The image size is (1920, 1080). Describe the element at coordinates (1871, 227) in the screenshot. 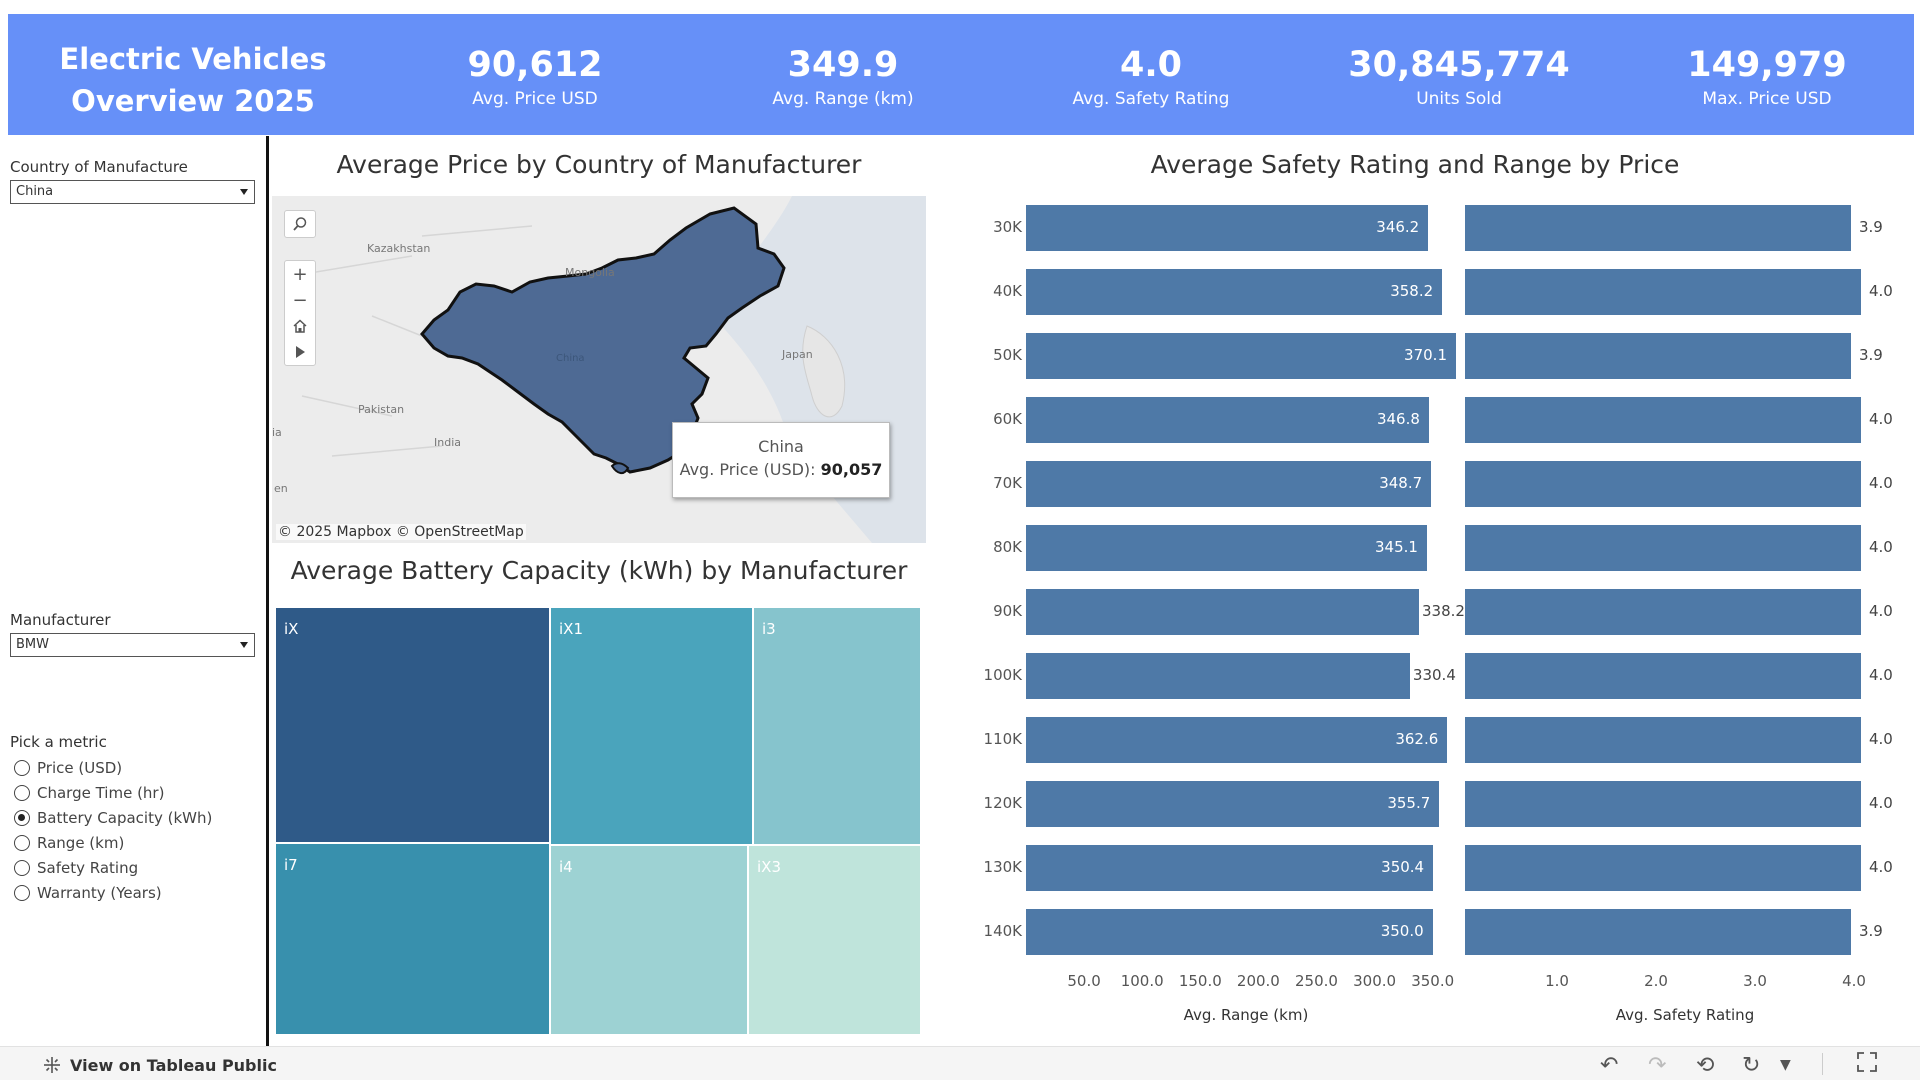

I see `safety-data-label: 3.9` at that location.